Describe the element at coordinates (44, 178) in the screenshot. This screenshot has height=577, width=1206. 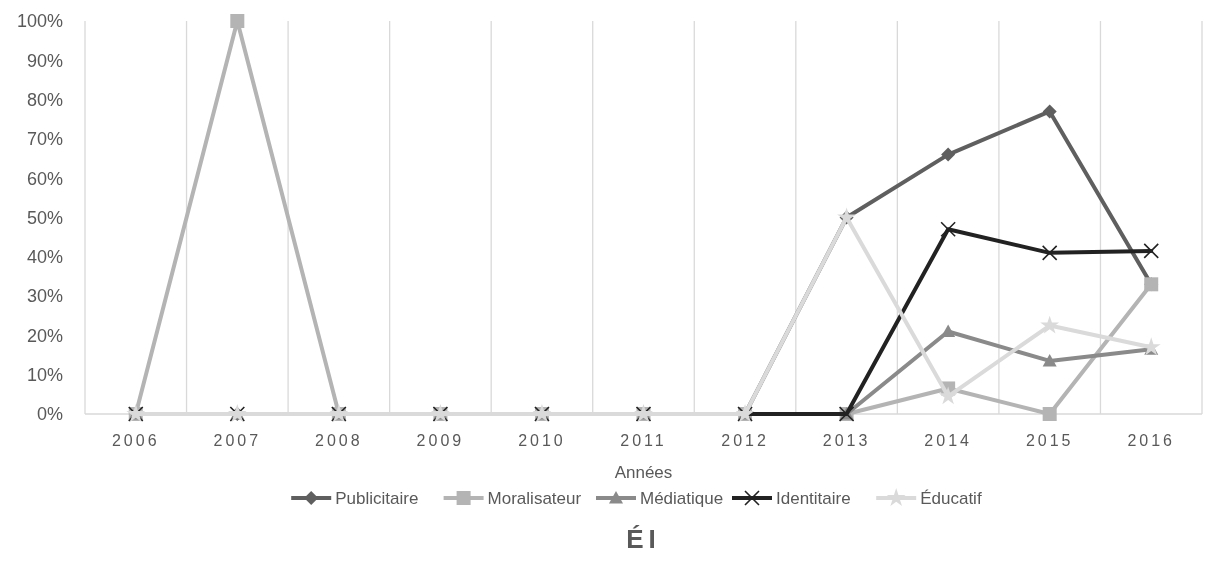
I see `y-tick-label: 60%` at that location.